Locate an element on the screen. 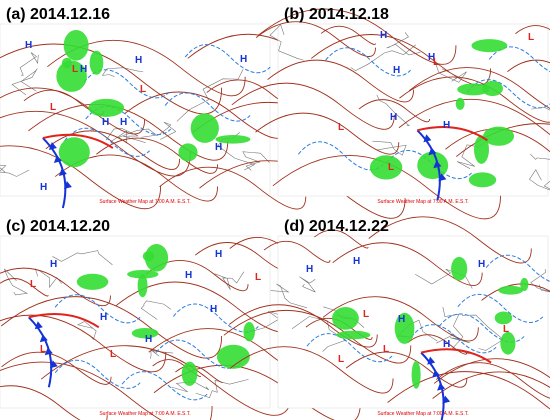  map-caption: Surface Weather Map at 7:00 A.M. E.S.T. is located at coordinates (422, 414).